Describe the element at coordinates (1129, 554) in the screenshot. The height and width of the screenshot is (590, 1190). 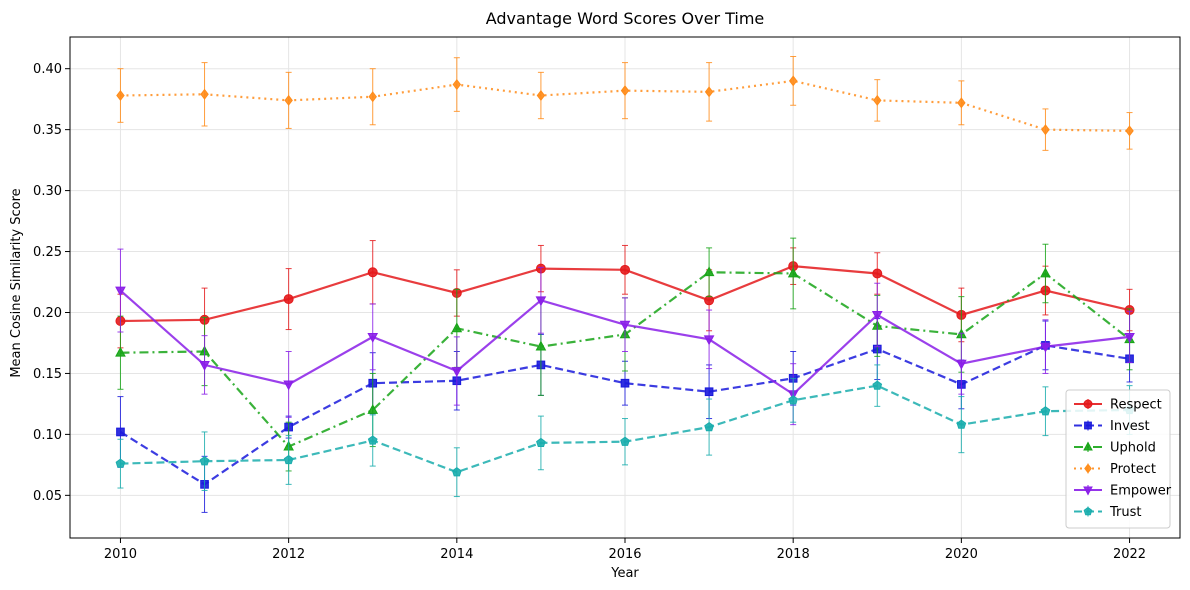
I see `x-tick-label: 2022` at that location.